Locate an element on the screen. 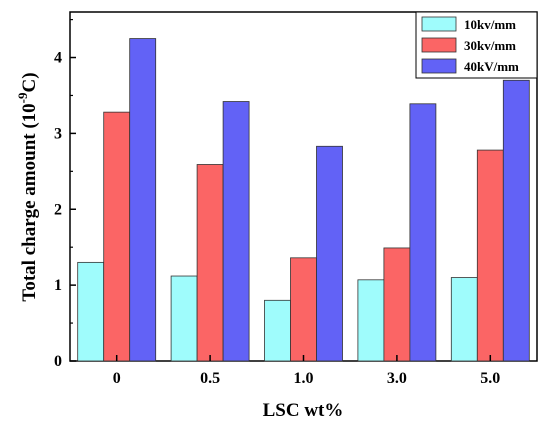 The height and width of the screenshot is (424, 550). bar-10kv/mm-0.5 is located at coordinates (184, 318).